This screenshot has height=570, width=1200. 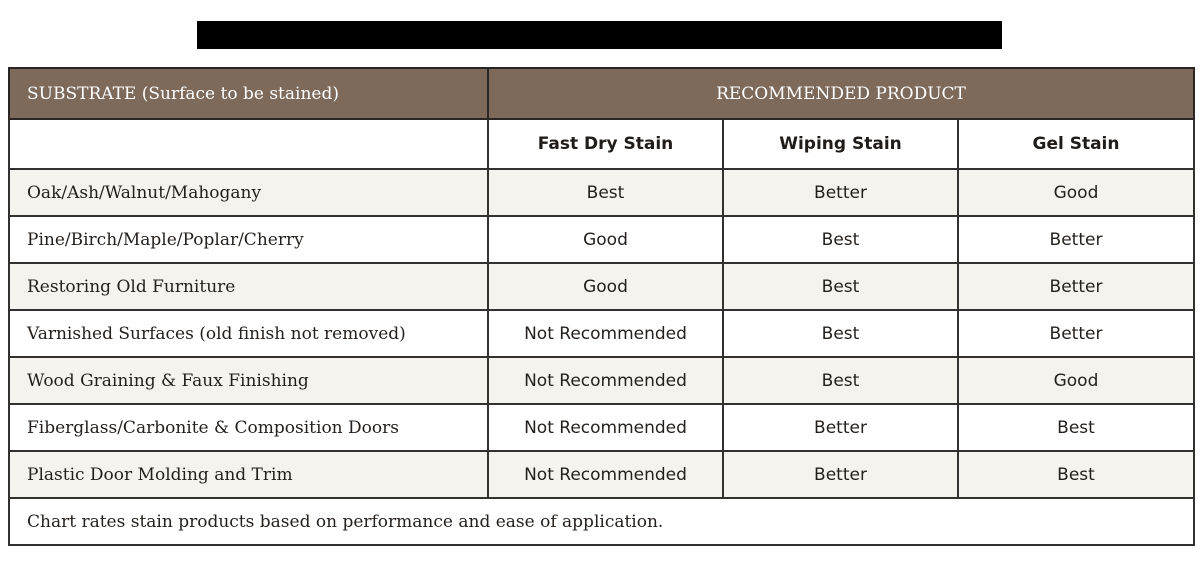 What do you see at coordinates (248, 427) in the screenshot?
I see `substrate-cell: Fiberglass/Carbonite & Composition Doors` at bounding box center [248, 427].